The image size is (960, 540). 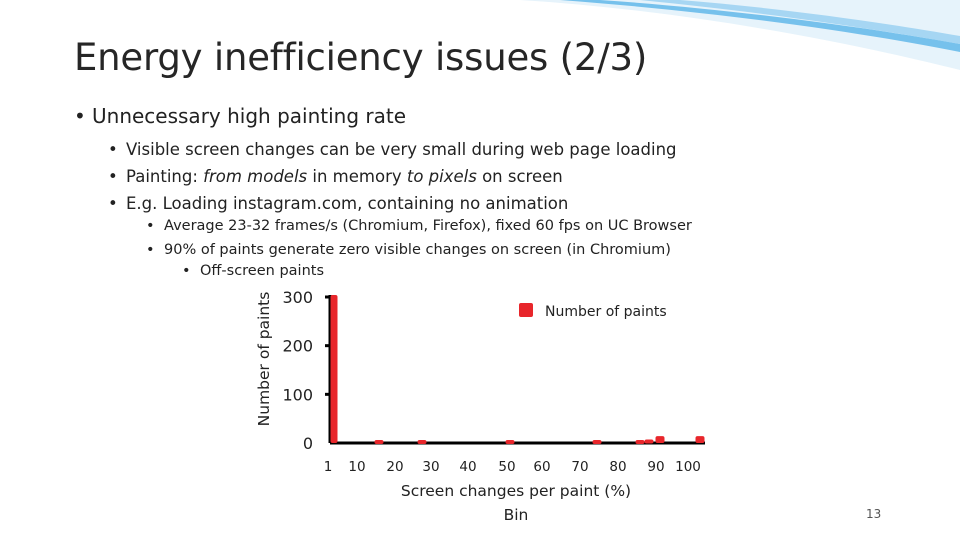 I want to click on y-tick-label: 100, so click(x=297, y=394).